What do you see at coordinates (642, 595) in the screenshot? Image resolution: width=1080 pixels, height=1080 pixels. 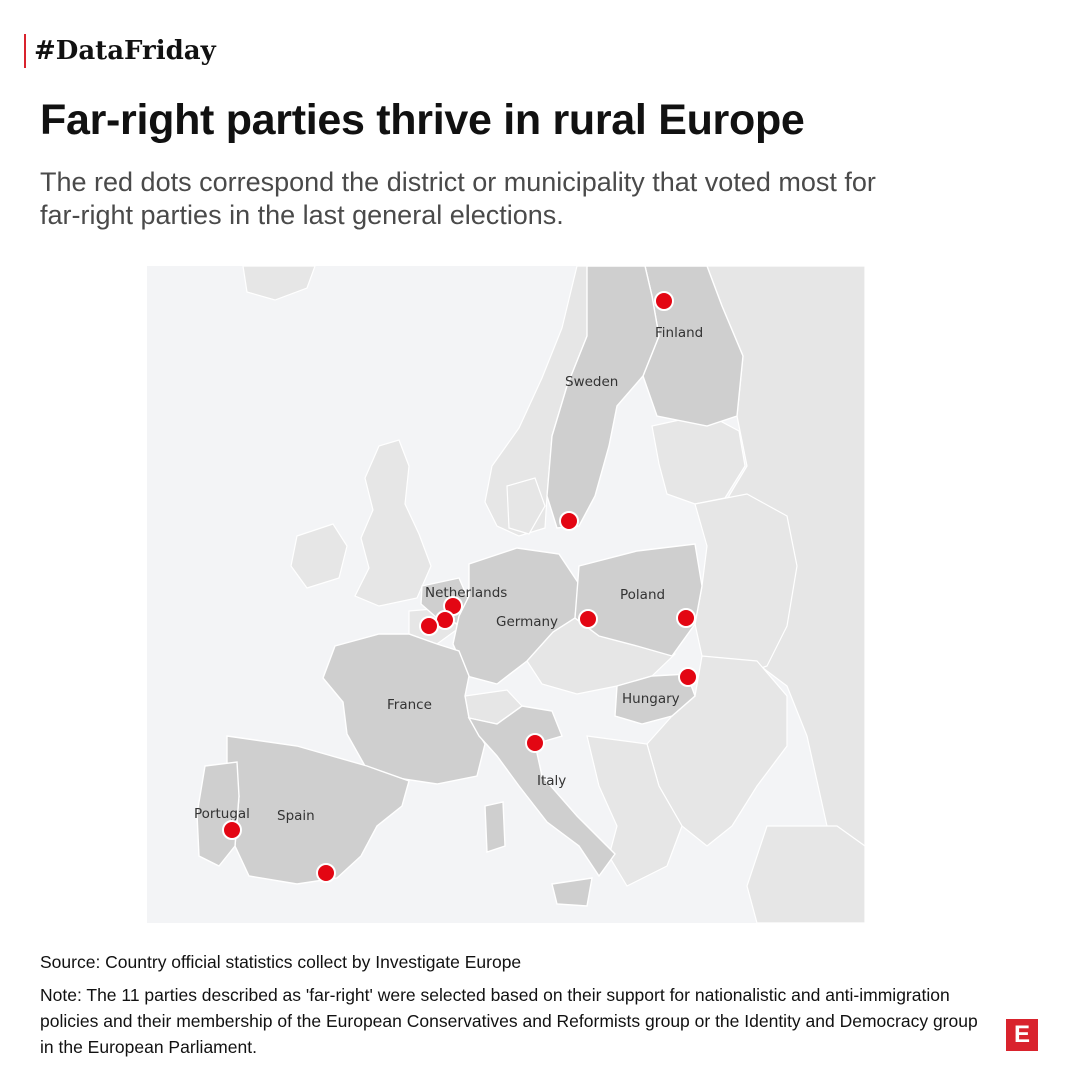 I see `label-poland: Poland` at bounding box center [642, 595].